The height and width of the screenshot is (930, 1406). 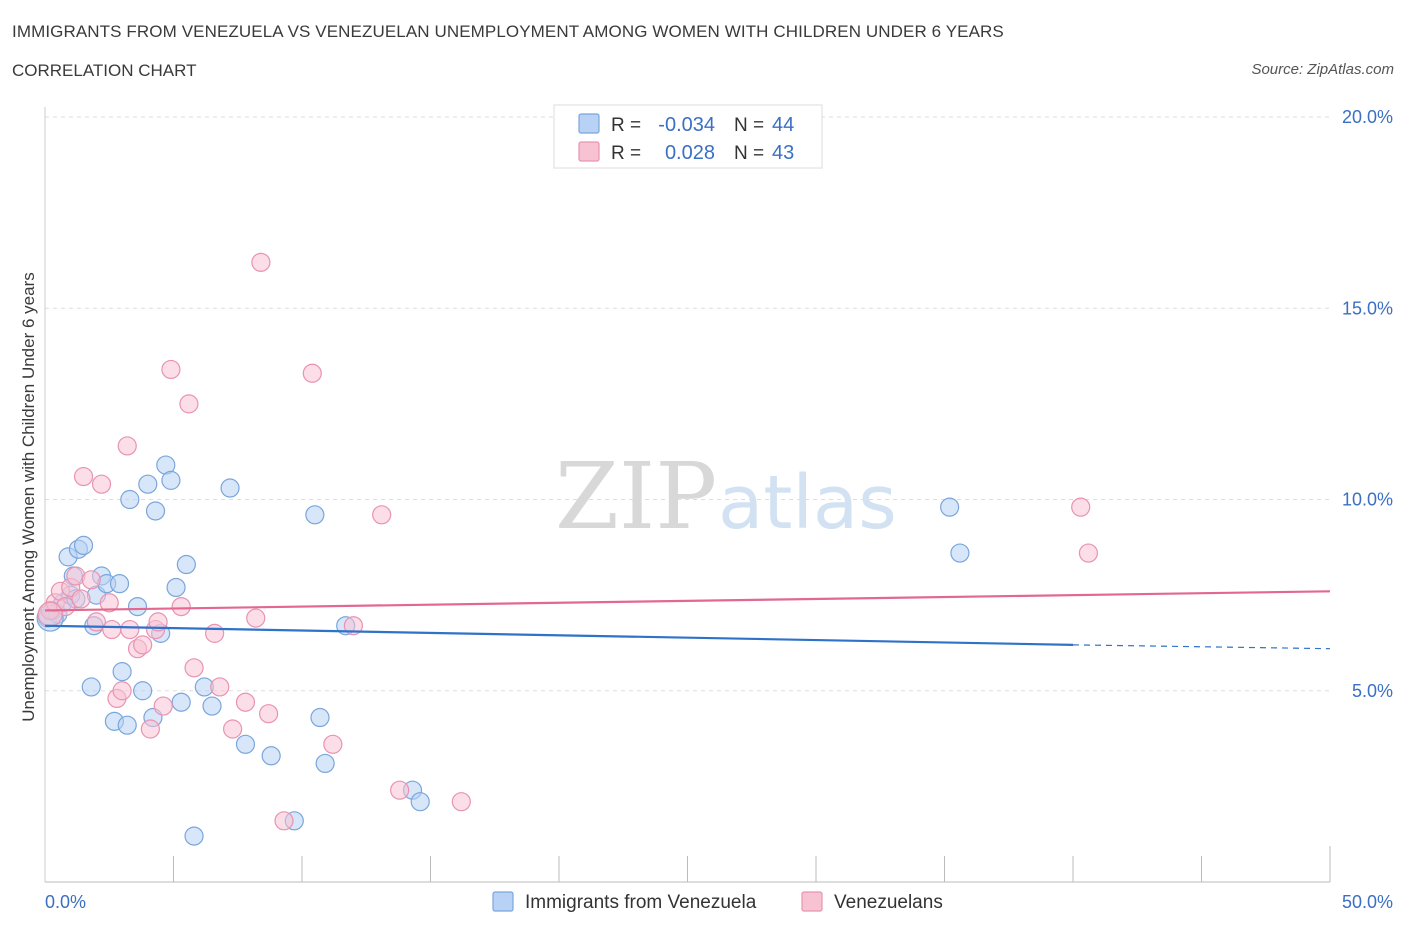 What do you see at coordinates (589, 123) in the screenshot?
I see `stats-swatch-blue` at bounding box center [589, 123].